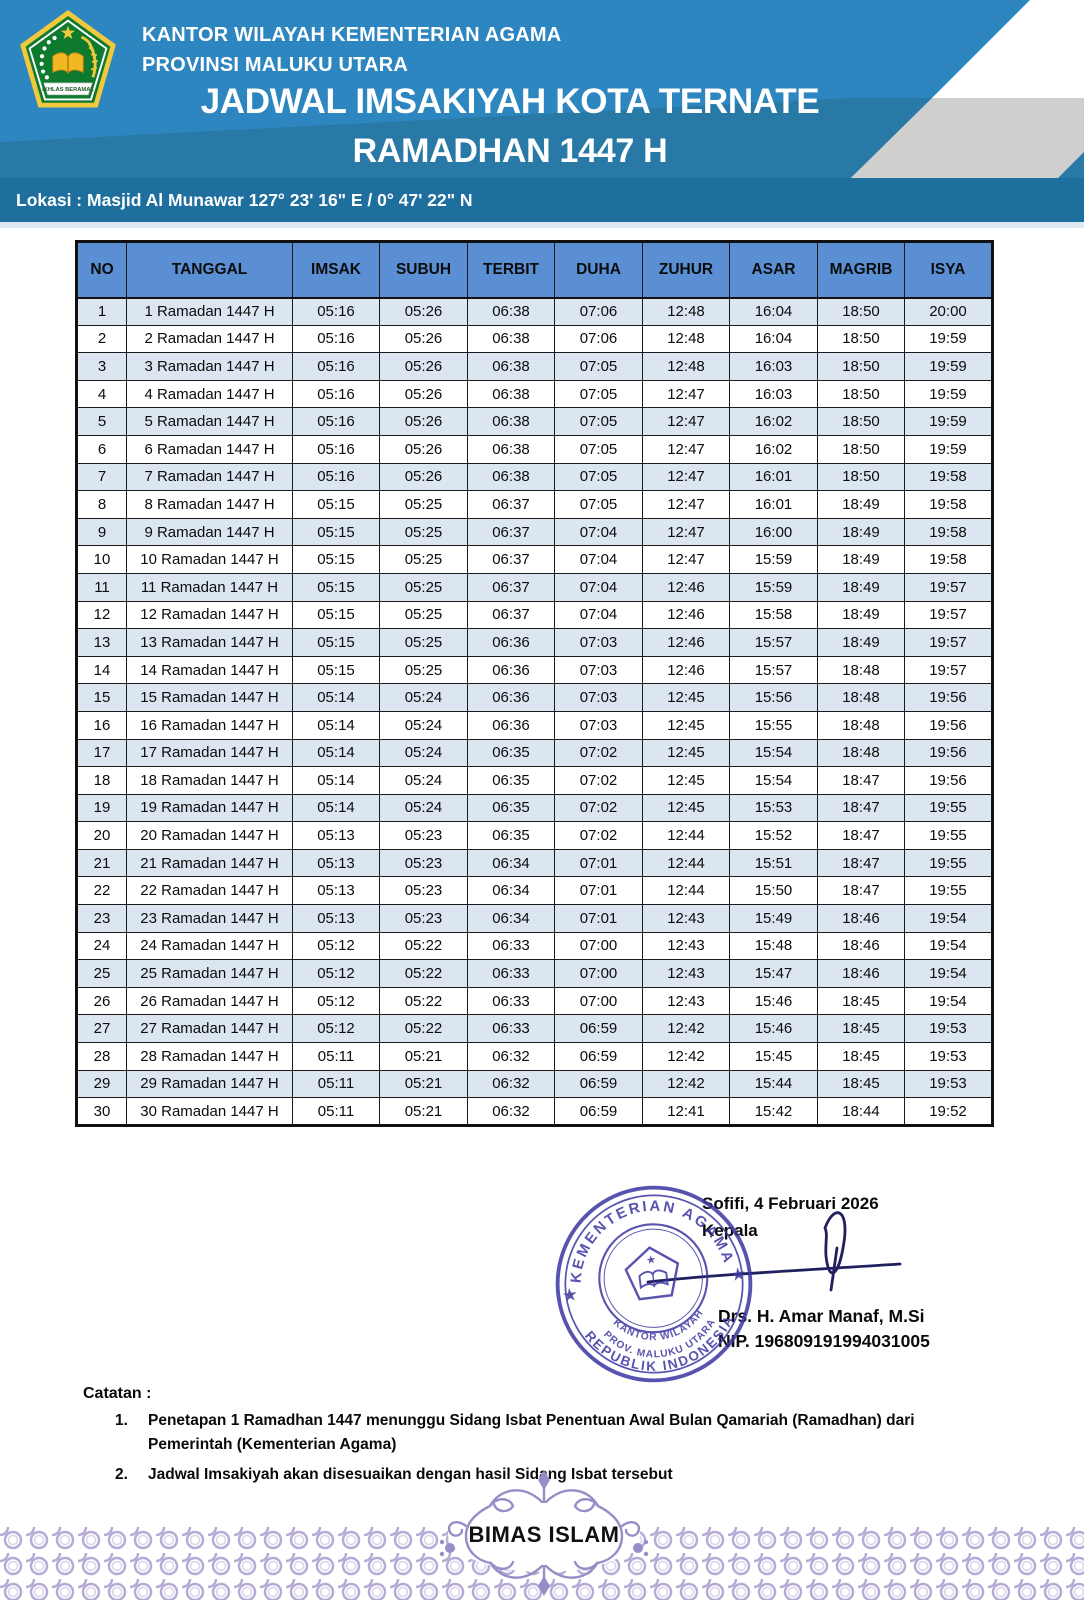  What do you see at coordinates (209, 1056) in the screenshot?
I see `table-cell: 28 Ramadan 1447 H` at bounding box center [209, 1056].